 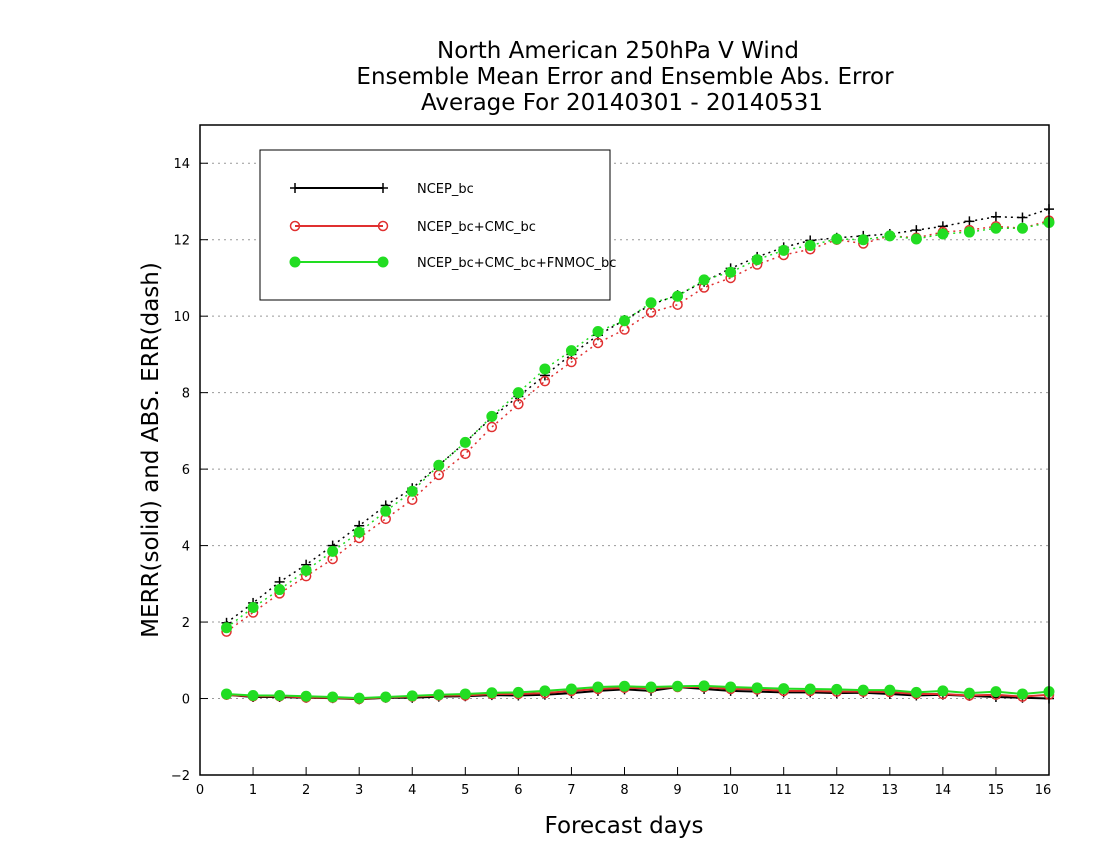 What do you see at coordinates (996, 790) in the screenshot?
I see `x-tick-label: 15` at bounding box center [996, 790].